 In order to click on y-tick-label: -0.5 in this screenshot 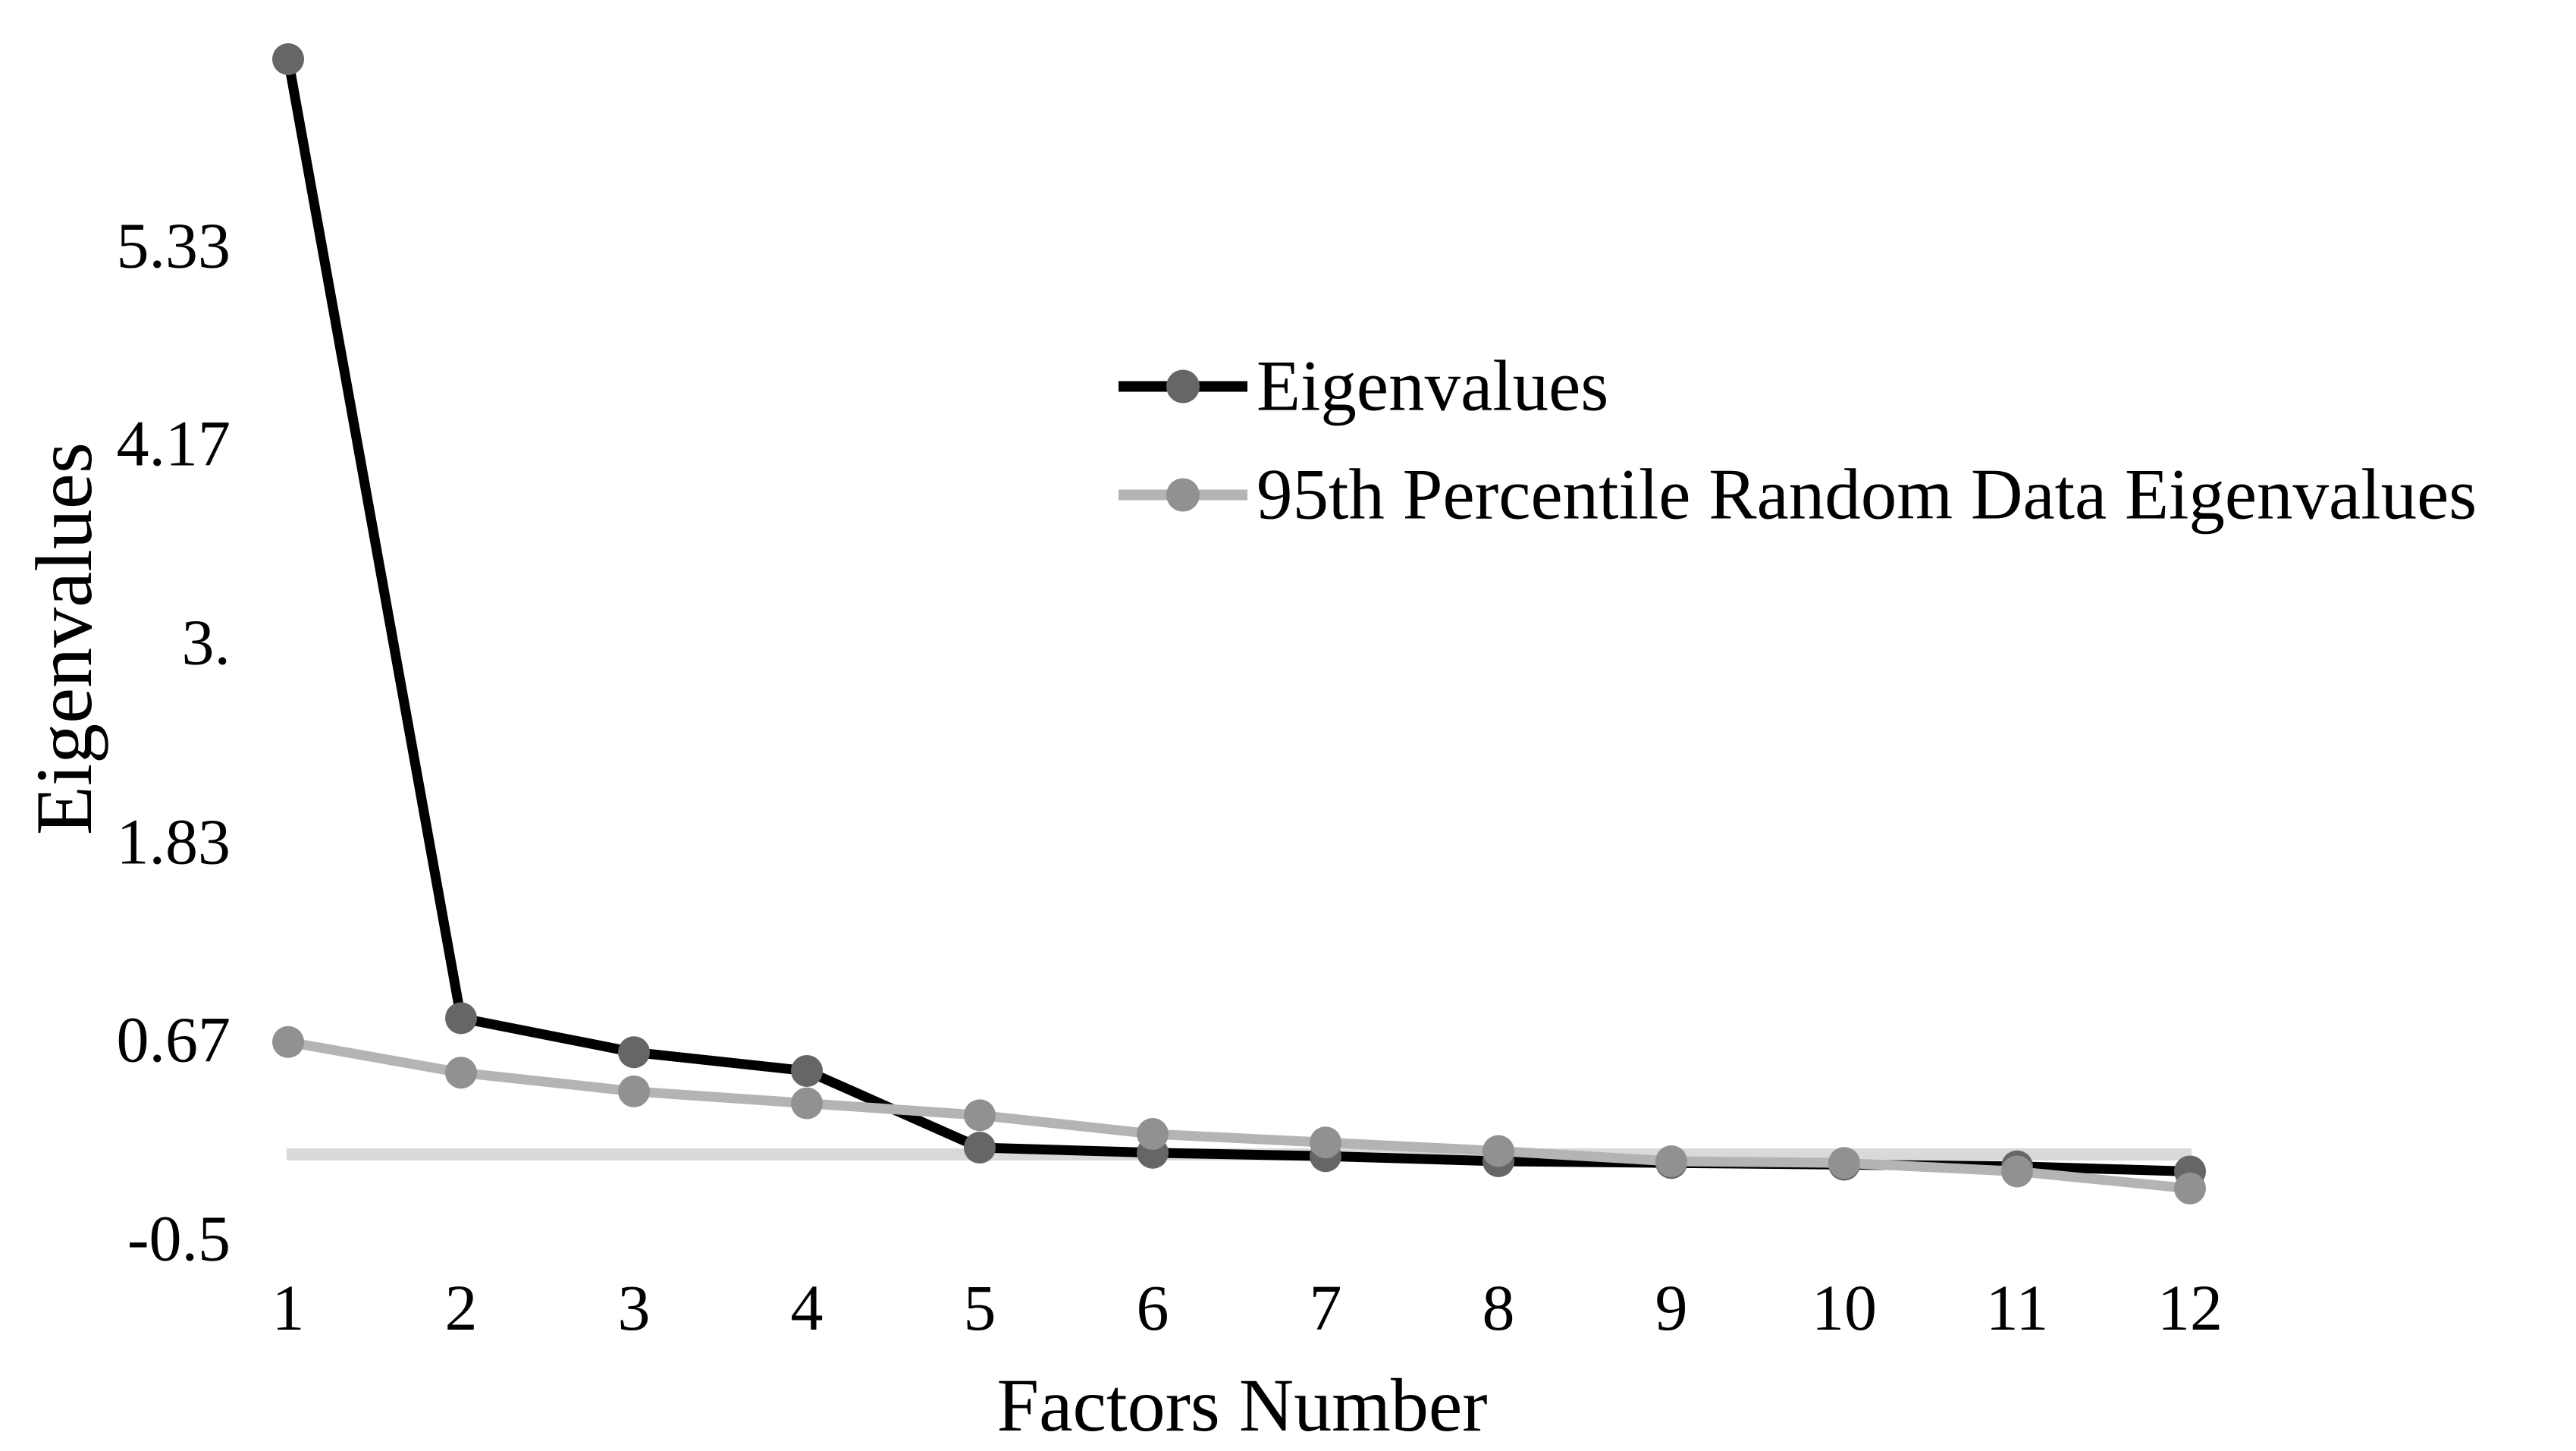, I will do `click(179, 1238)`.